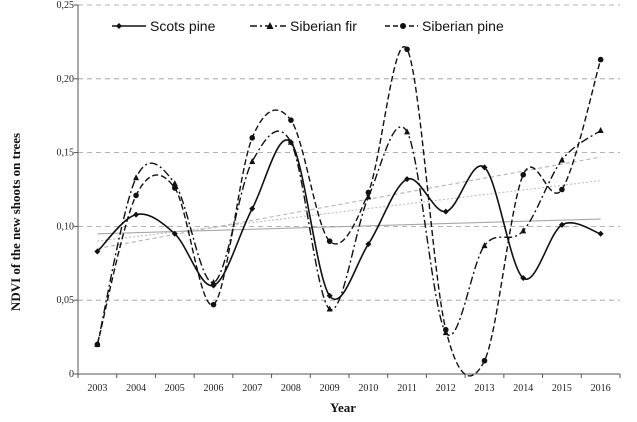  What do you see at coordinates (97, 344) in the screenshot?
I see `point-siberian-pine-2003` at bounding box center [97, 344].